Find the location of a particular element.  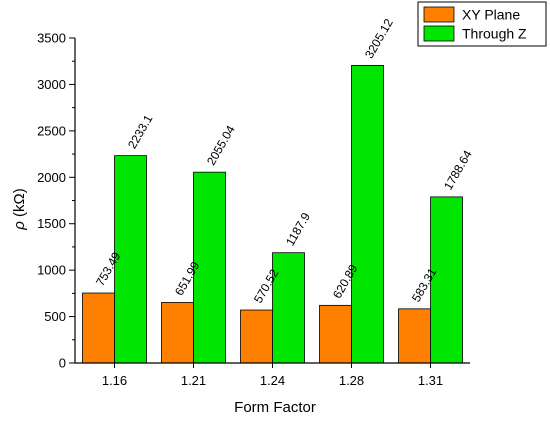

legend-label-xy-plane: XY Plane is located at coordinates (491, 15).